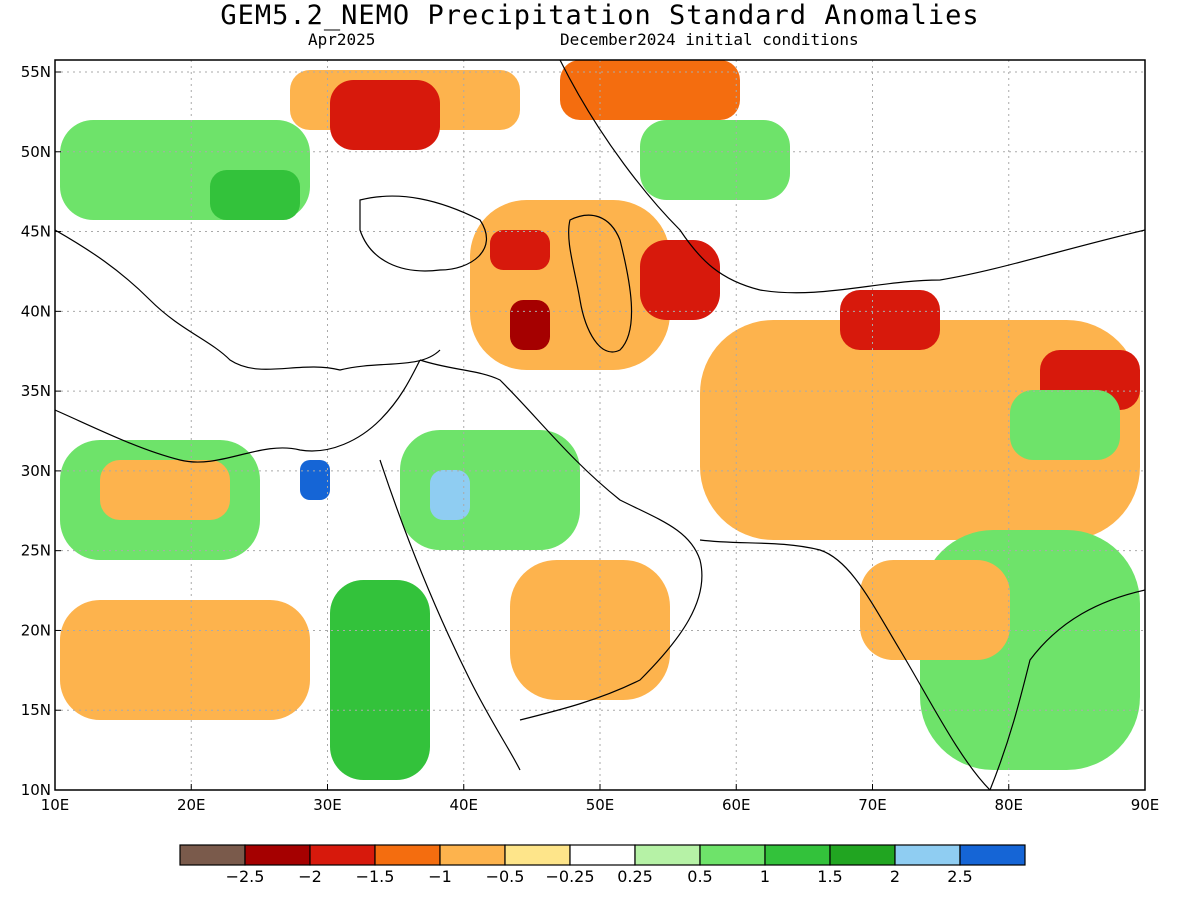 The height and width of the screenshot is (900, 1200). I want to click on lon-tick-label: 80E, so click(1008, 805).